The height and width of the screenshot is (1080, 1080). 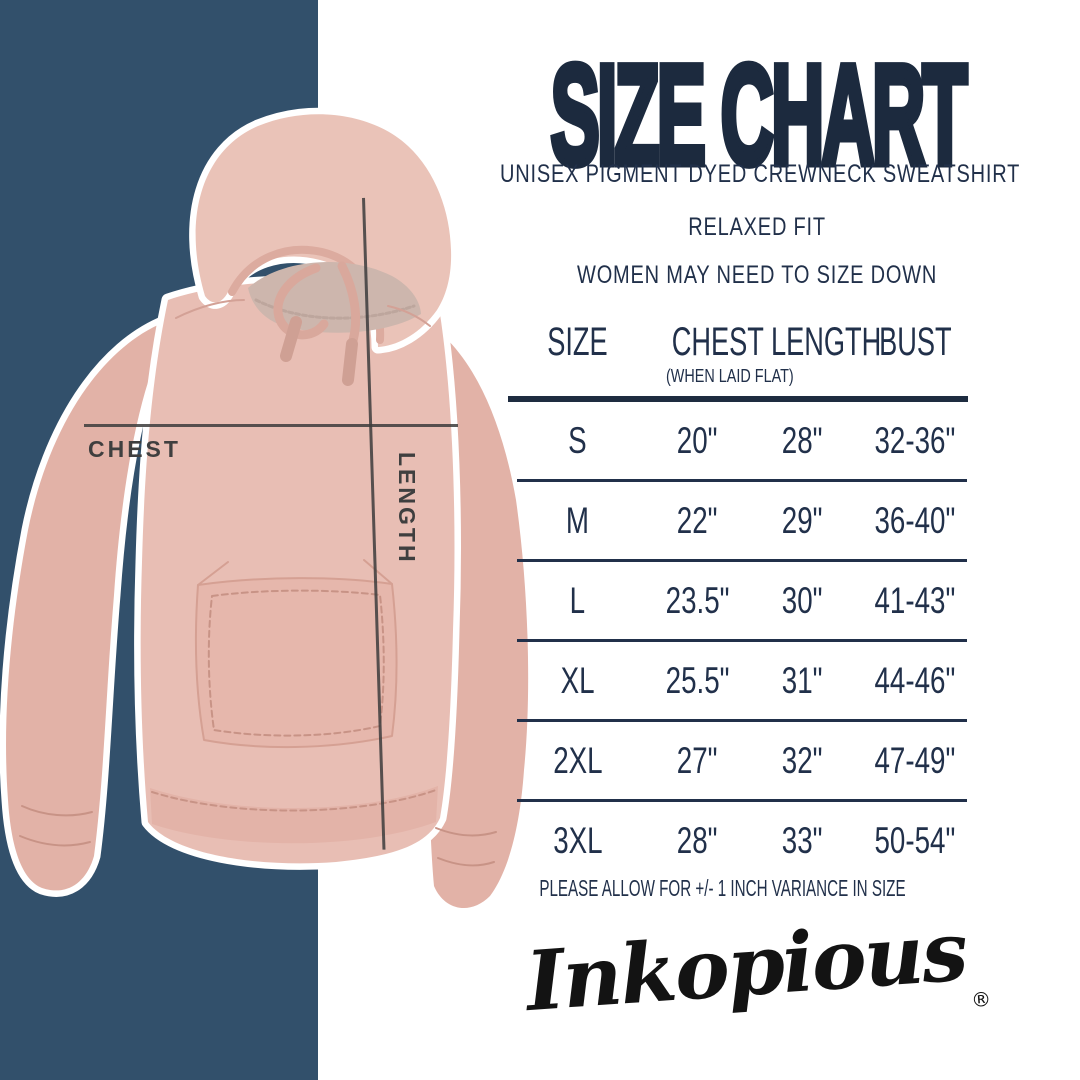 I want to click on table-row: 2XL 27" 32" 47-49", so click(x=737, y=760).